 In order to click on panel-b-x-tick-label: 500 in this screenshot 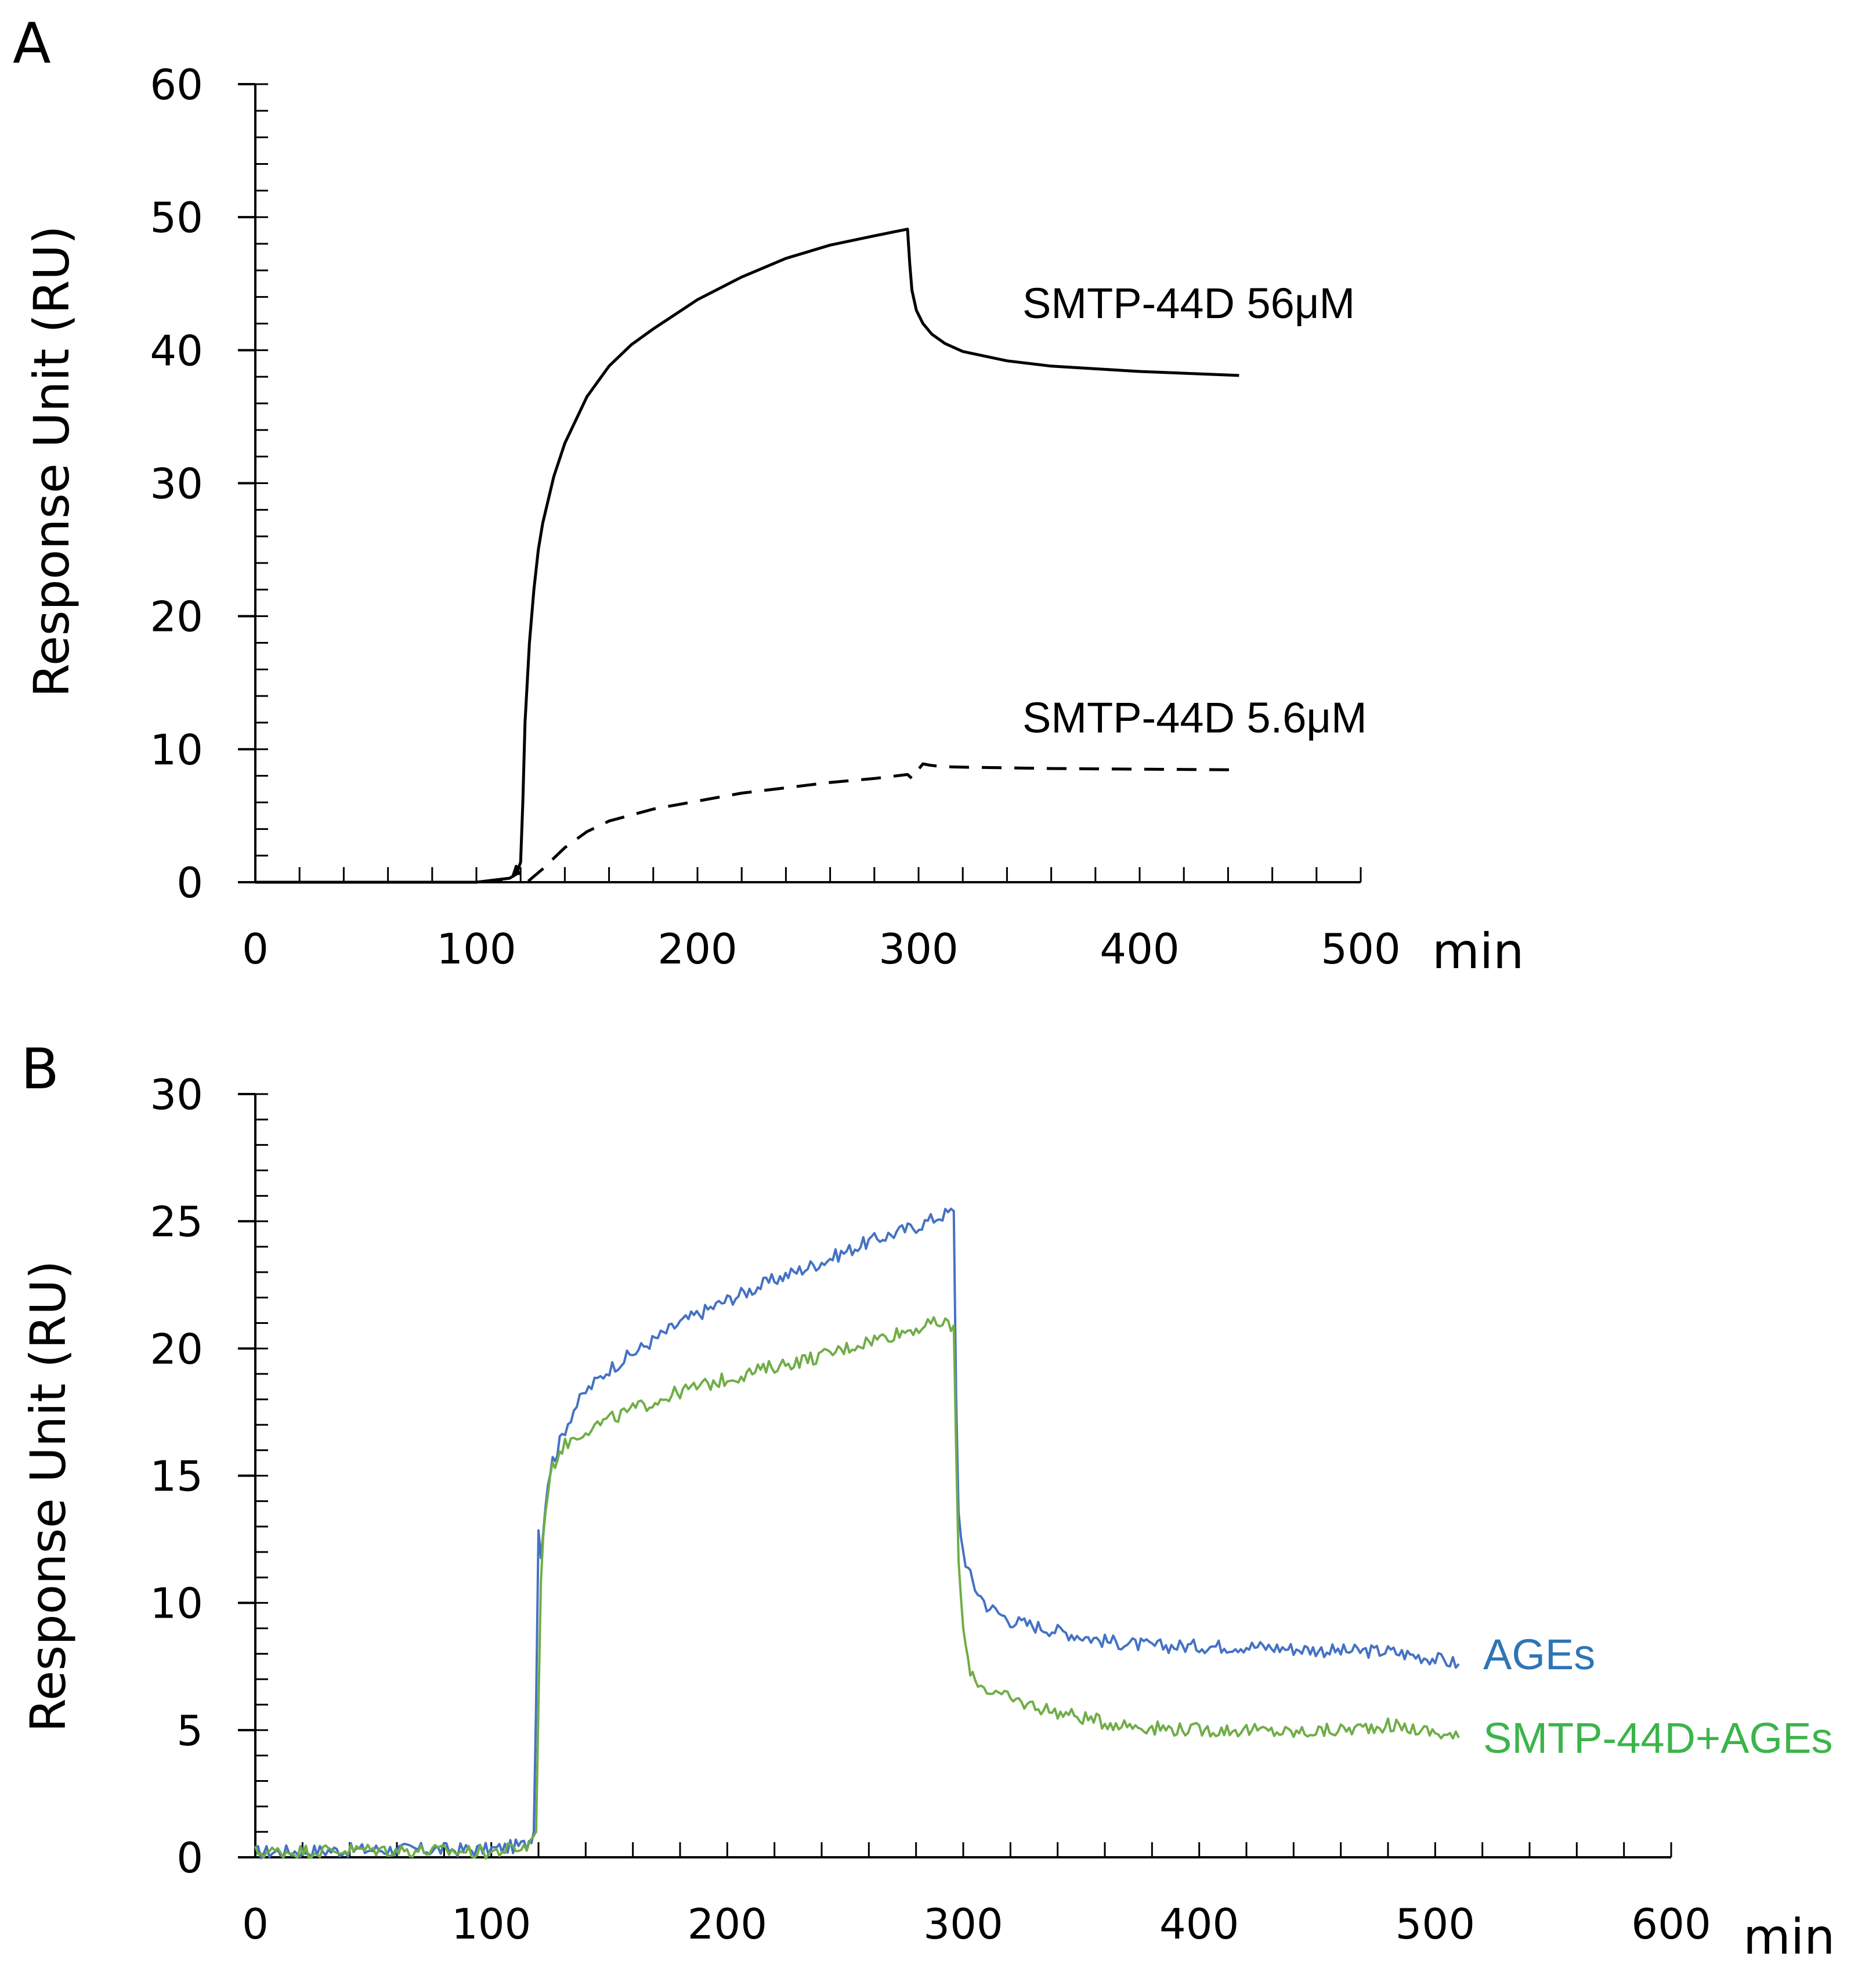, I will do `click(1435, 1924)`.